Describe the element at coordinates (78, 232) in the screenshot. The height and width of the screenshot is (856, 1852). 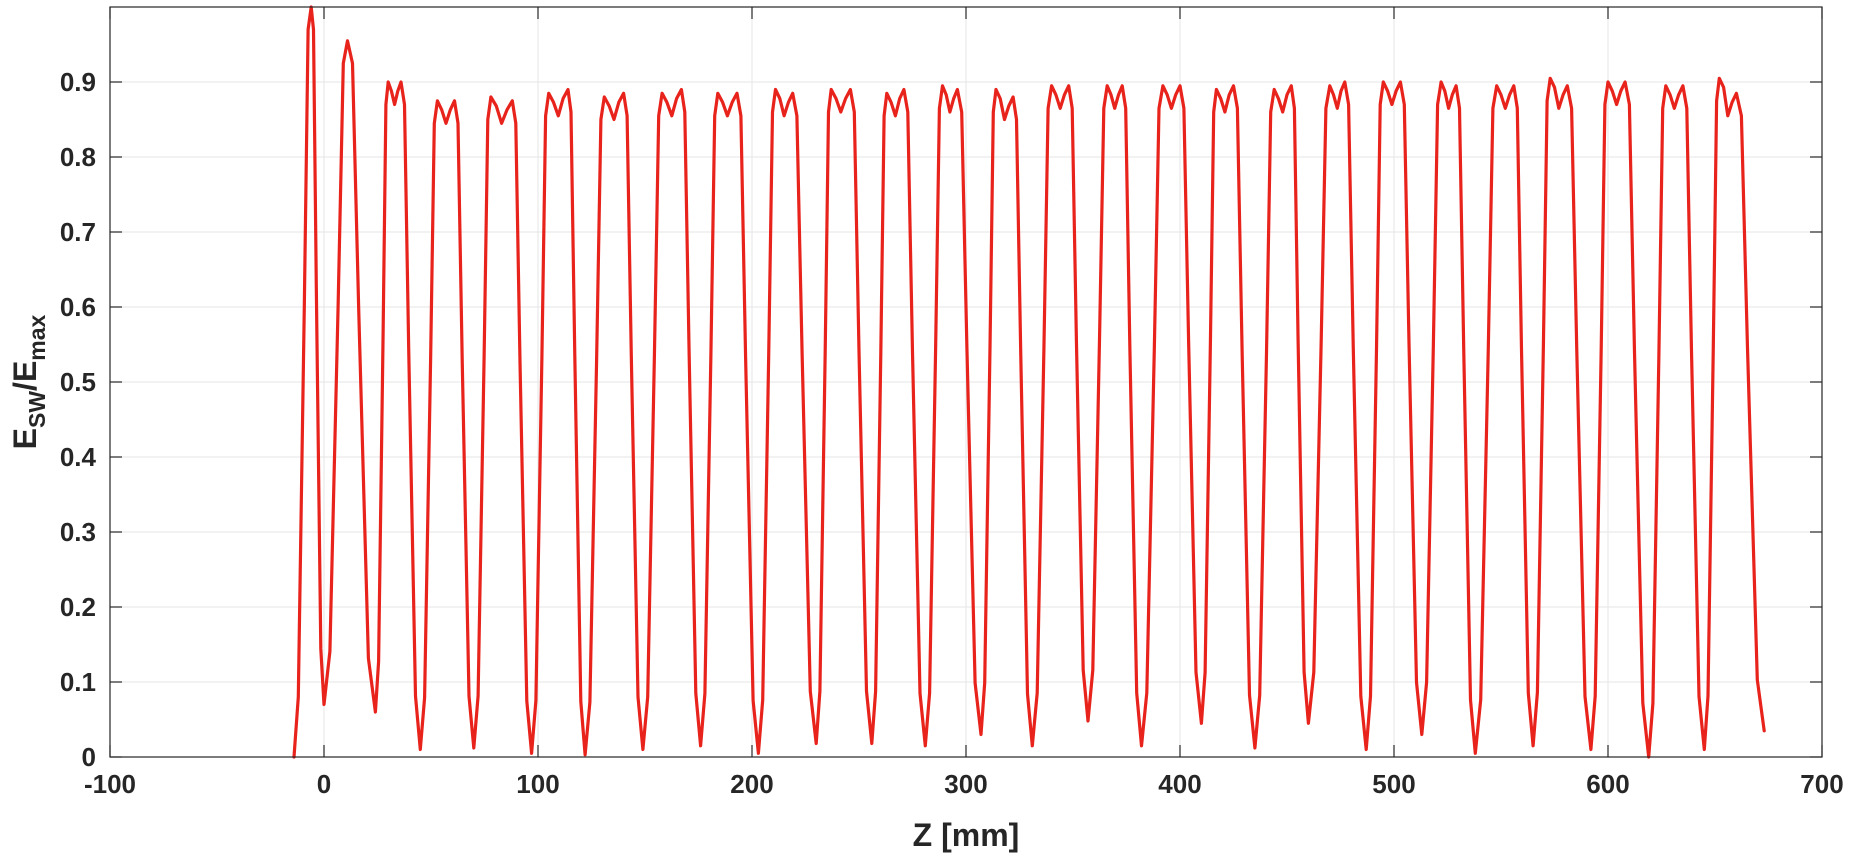
I see `y-tick-label: 0.7` at that location.